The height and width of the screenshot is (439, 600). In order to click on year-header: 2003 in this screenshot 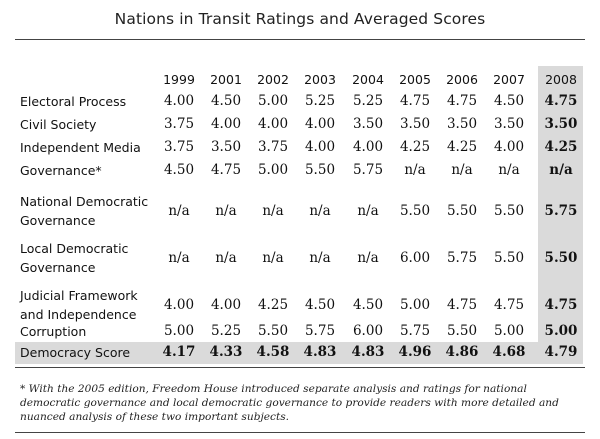, I will do `click(320, 79)`.